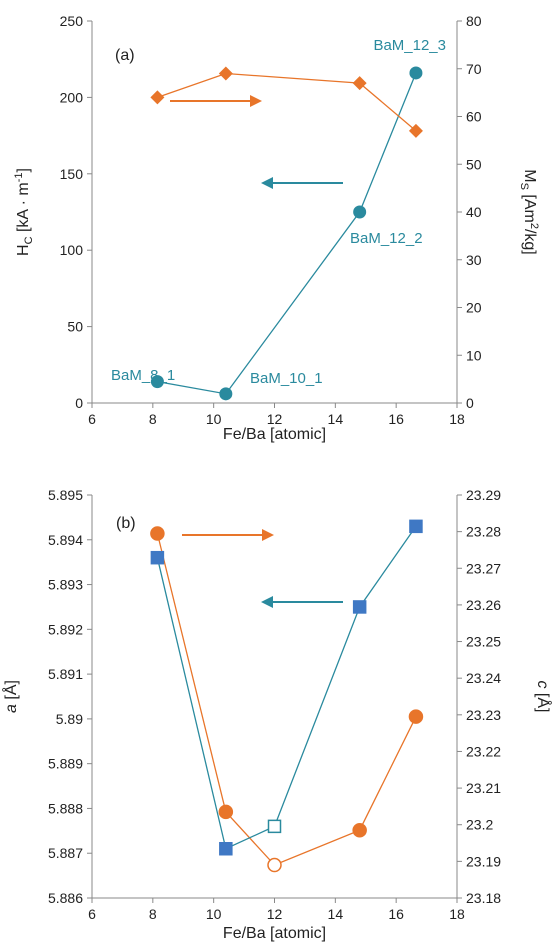 This screenshot has height=945, width=554. What do you see at coordinates (529, 211) in the screenshot?
I see `y-right-axis-label: MS [Am2/kg]` at bounding box center [529, 211].